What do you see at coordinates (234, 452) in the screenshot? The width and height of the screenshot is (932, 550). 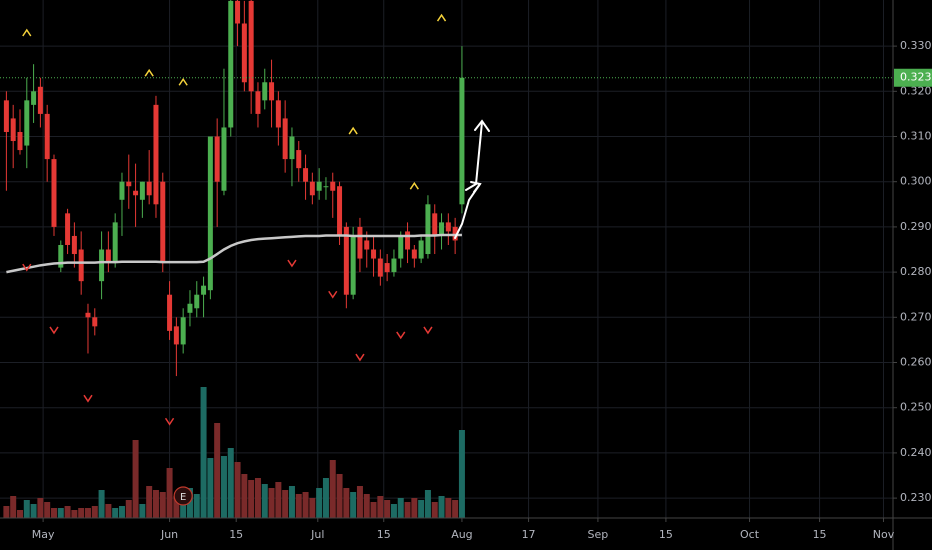 I see `volume-layer` at bounding box center [234, 452].